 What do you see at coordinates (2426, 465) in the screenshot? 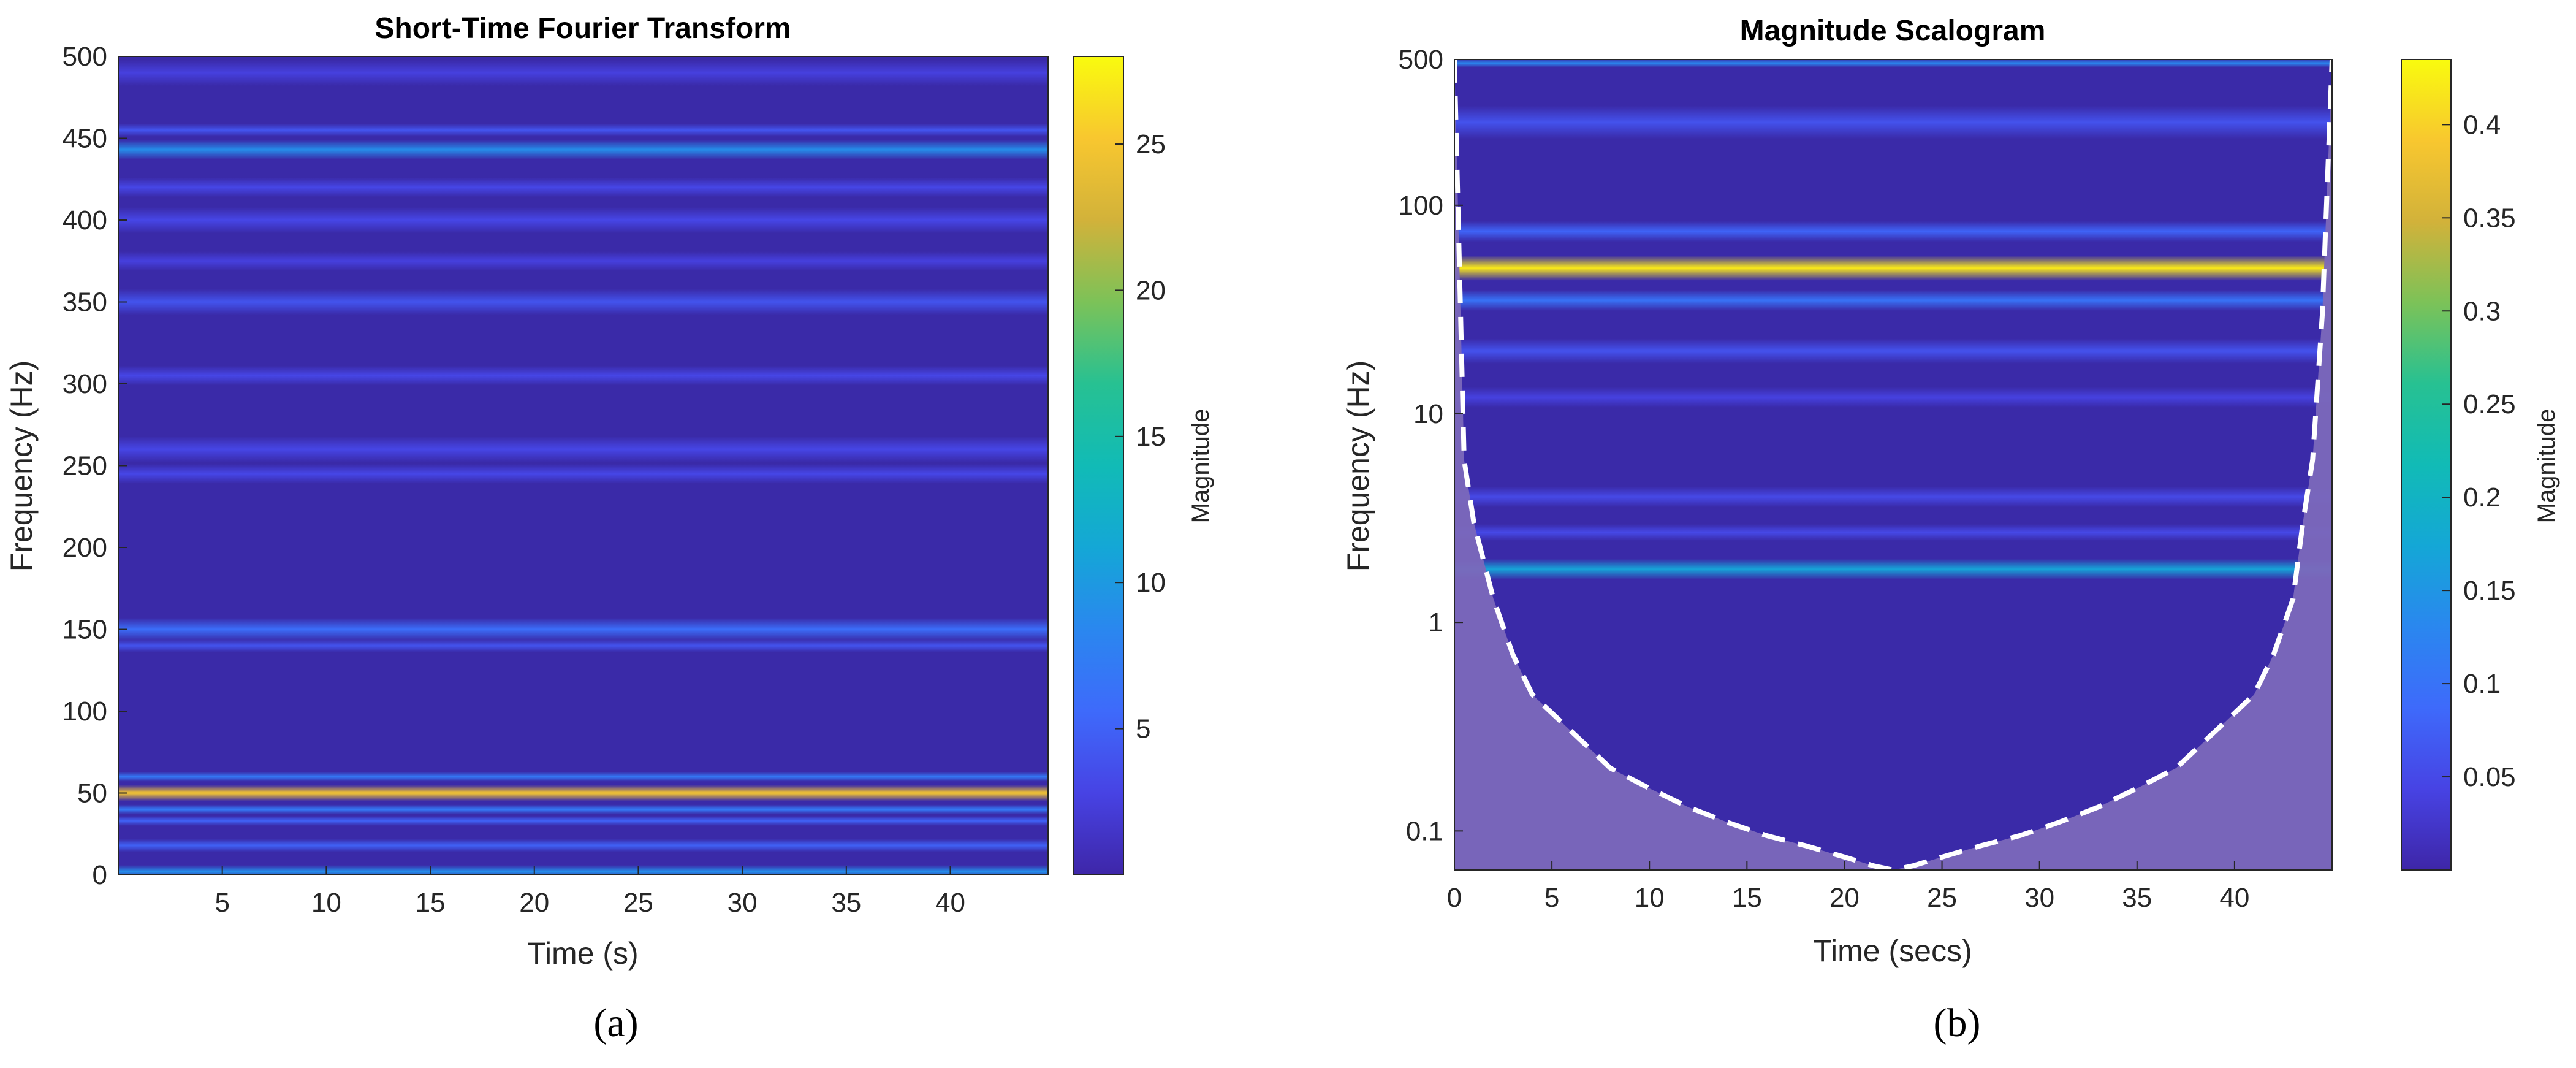
I see `scalogram-colorbar` at bounding box center [2426, 465].